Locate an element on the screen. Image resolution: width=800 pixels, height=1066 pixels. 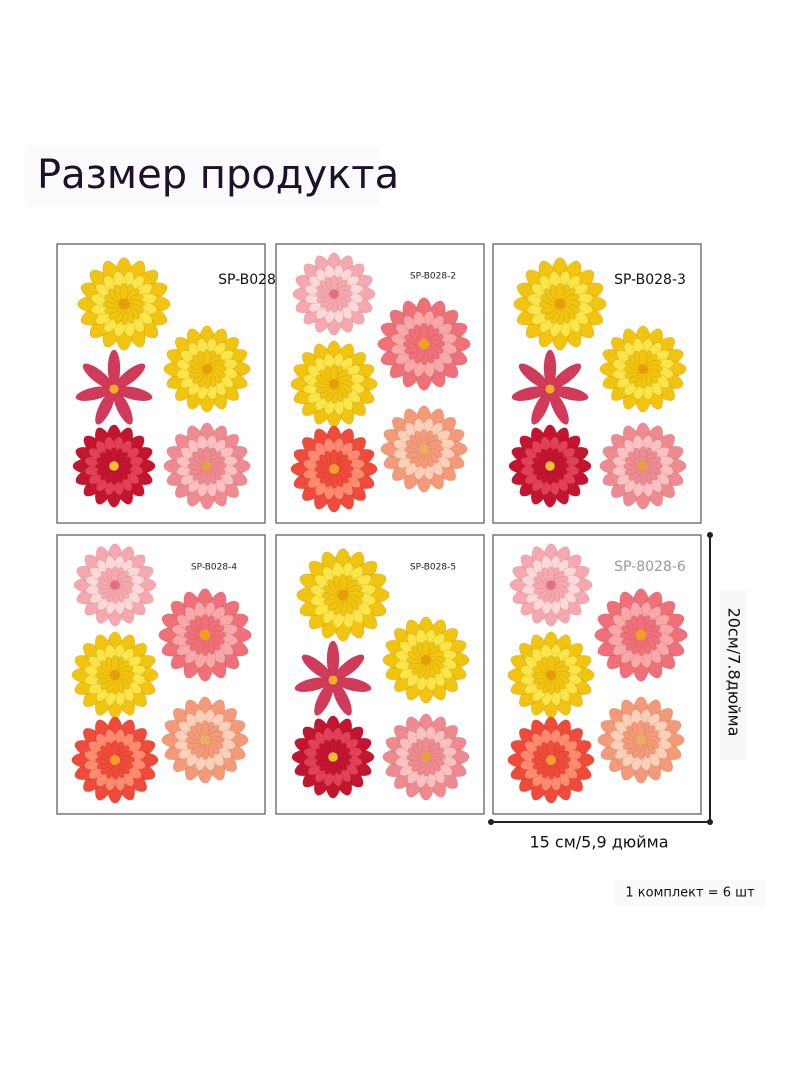
sheet: SP-B028-4 is located at coordinates (161, 674).